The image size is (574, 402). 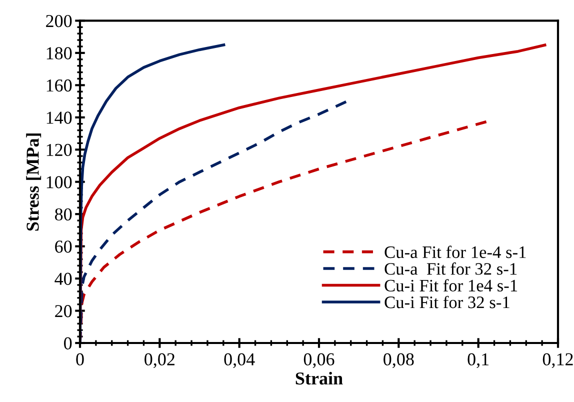 What do you see at coordinates (59, 53) in the screenshot?
I see `y-tick-label: 180` at bounding box center [59, 53].